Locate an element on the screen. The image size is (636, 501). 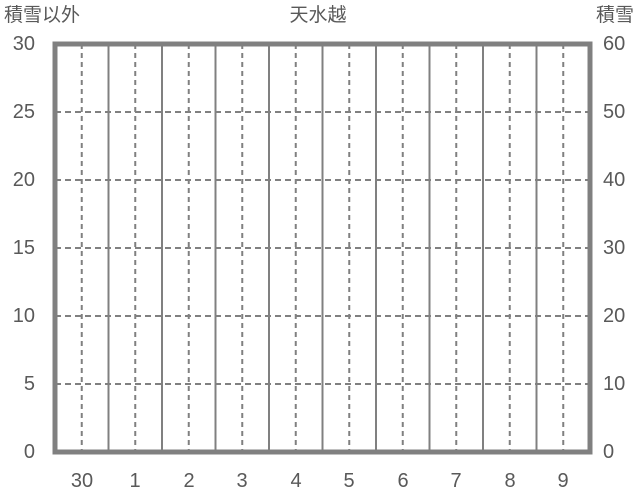
right-y-tick-label: 60 is located at coordinates (614, 44).